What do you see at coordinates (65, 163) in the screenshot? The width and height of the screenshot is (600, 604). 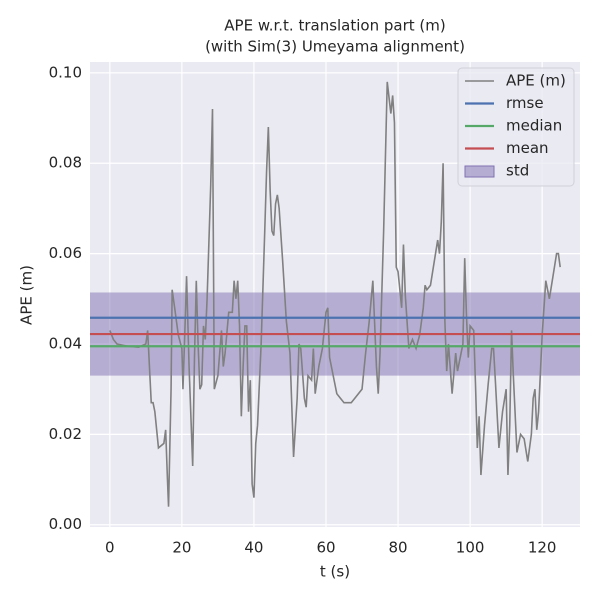 I see `y-tick-label: 0.08` at bounding box center [65, 163].